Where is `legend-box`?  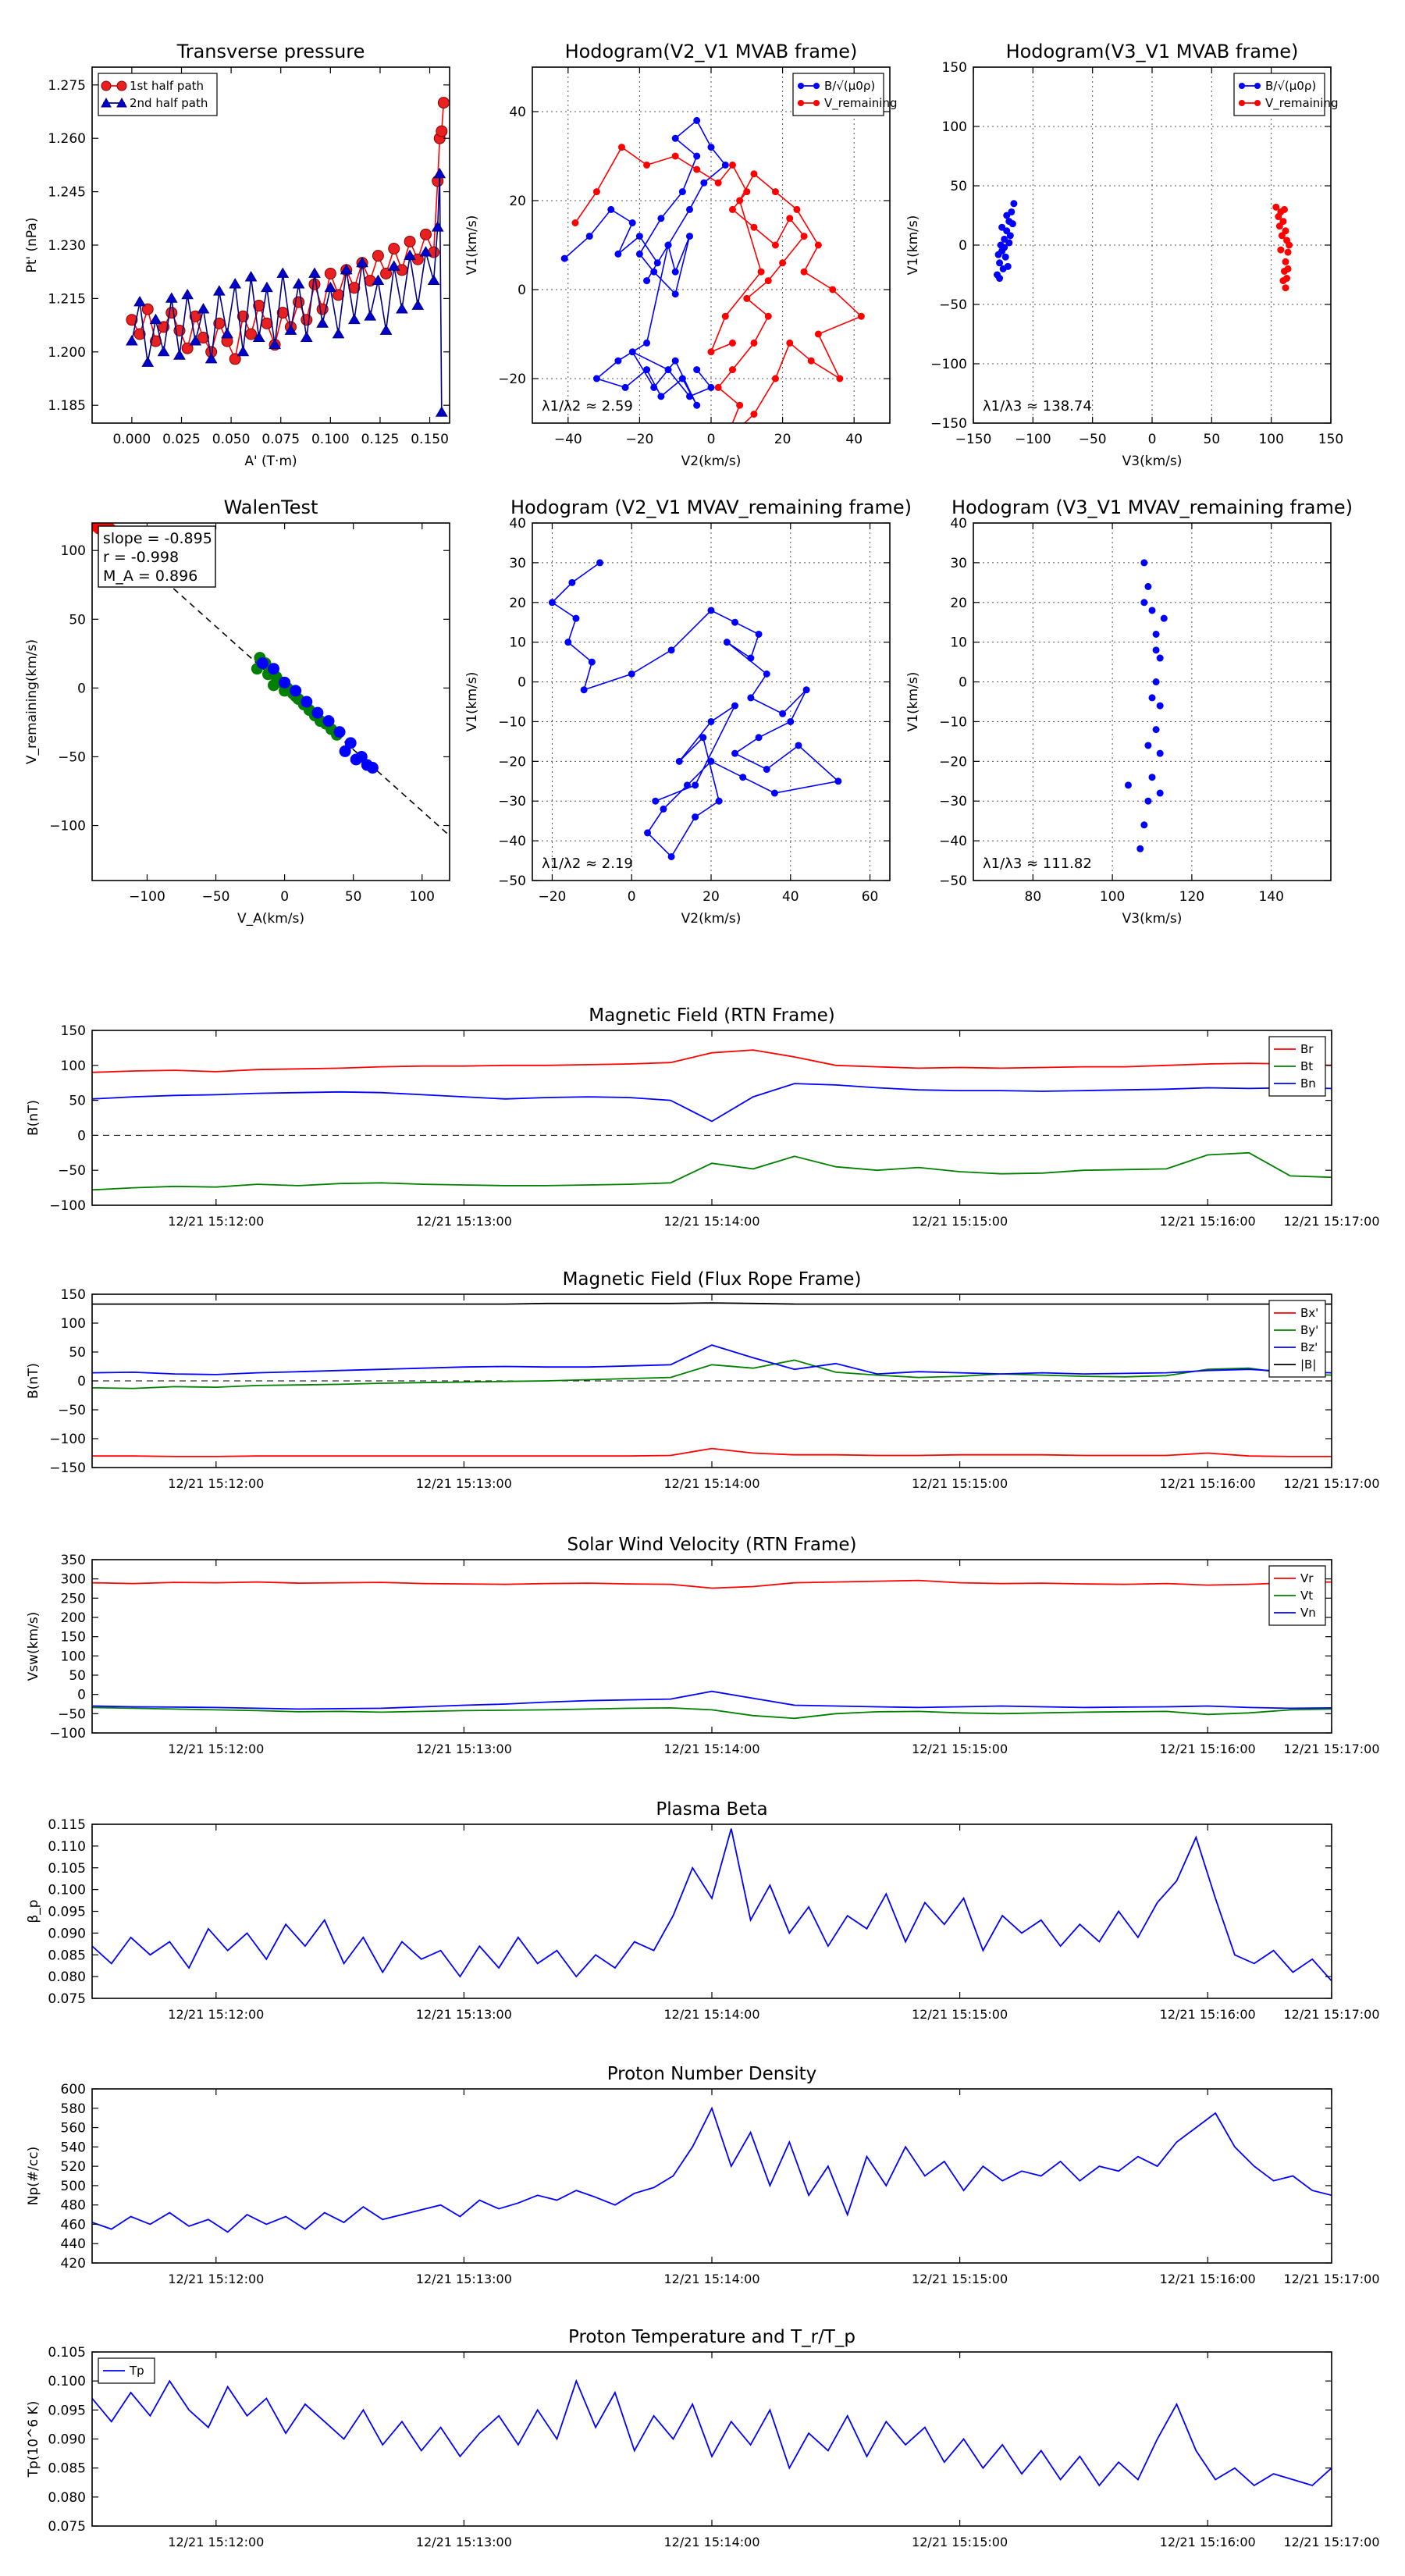
legend-box is located at coordinates (1297, 1595).